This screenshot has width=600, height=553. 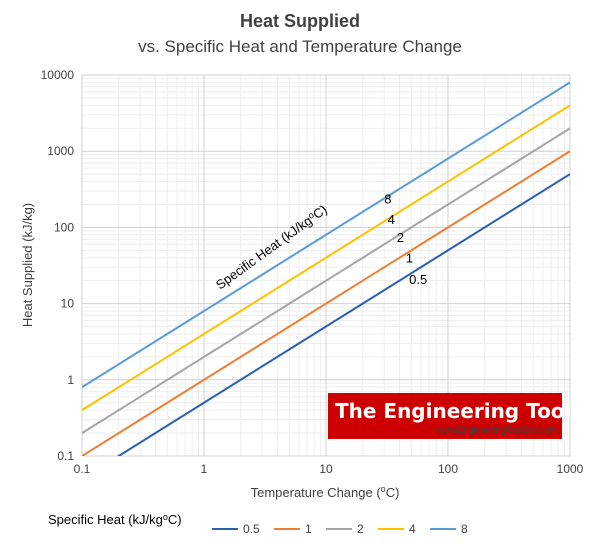 What do you see at coordinates (60, 151) in the screenshot?
I see `y-tick-label: 1000` at bounding box center [60, 151].